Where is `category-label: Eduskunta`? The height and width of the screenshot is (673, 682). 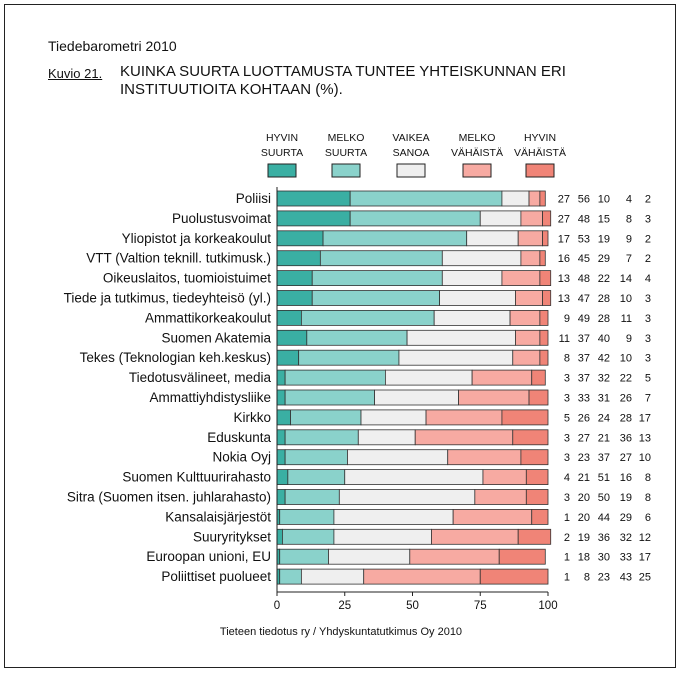 category-label: Eduskunta is located at coordinates (239, 437).